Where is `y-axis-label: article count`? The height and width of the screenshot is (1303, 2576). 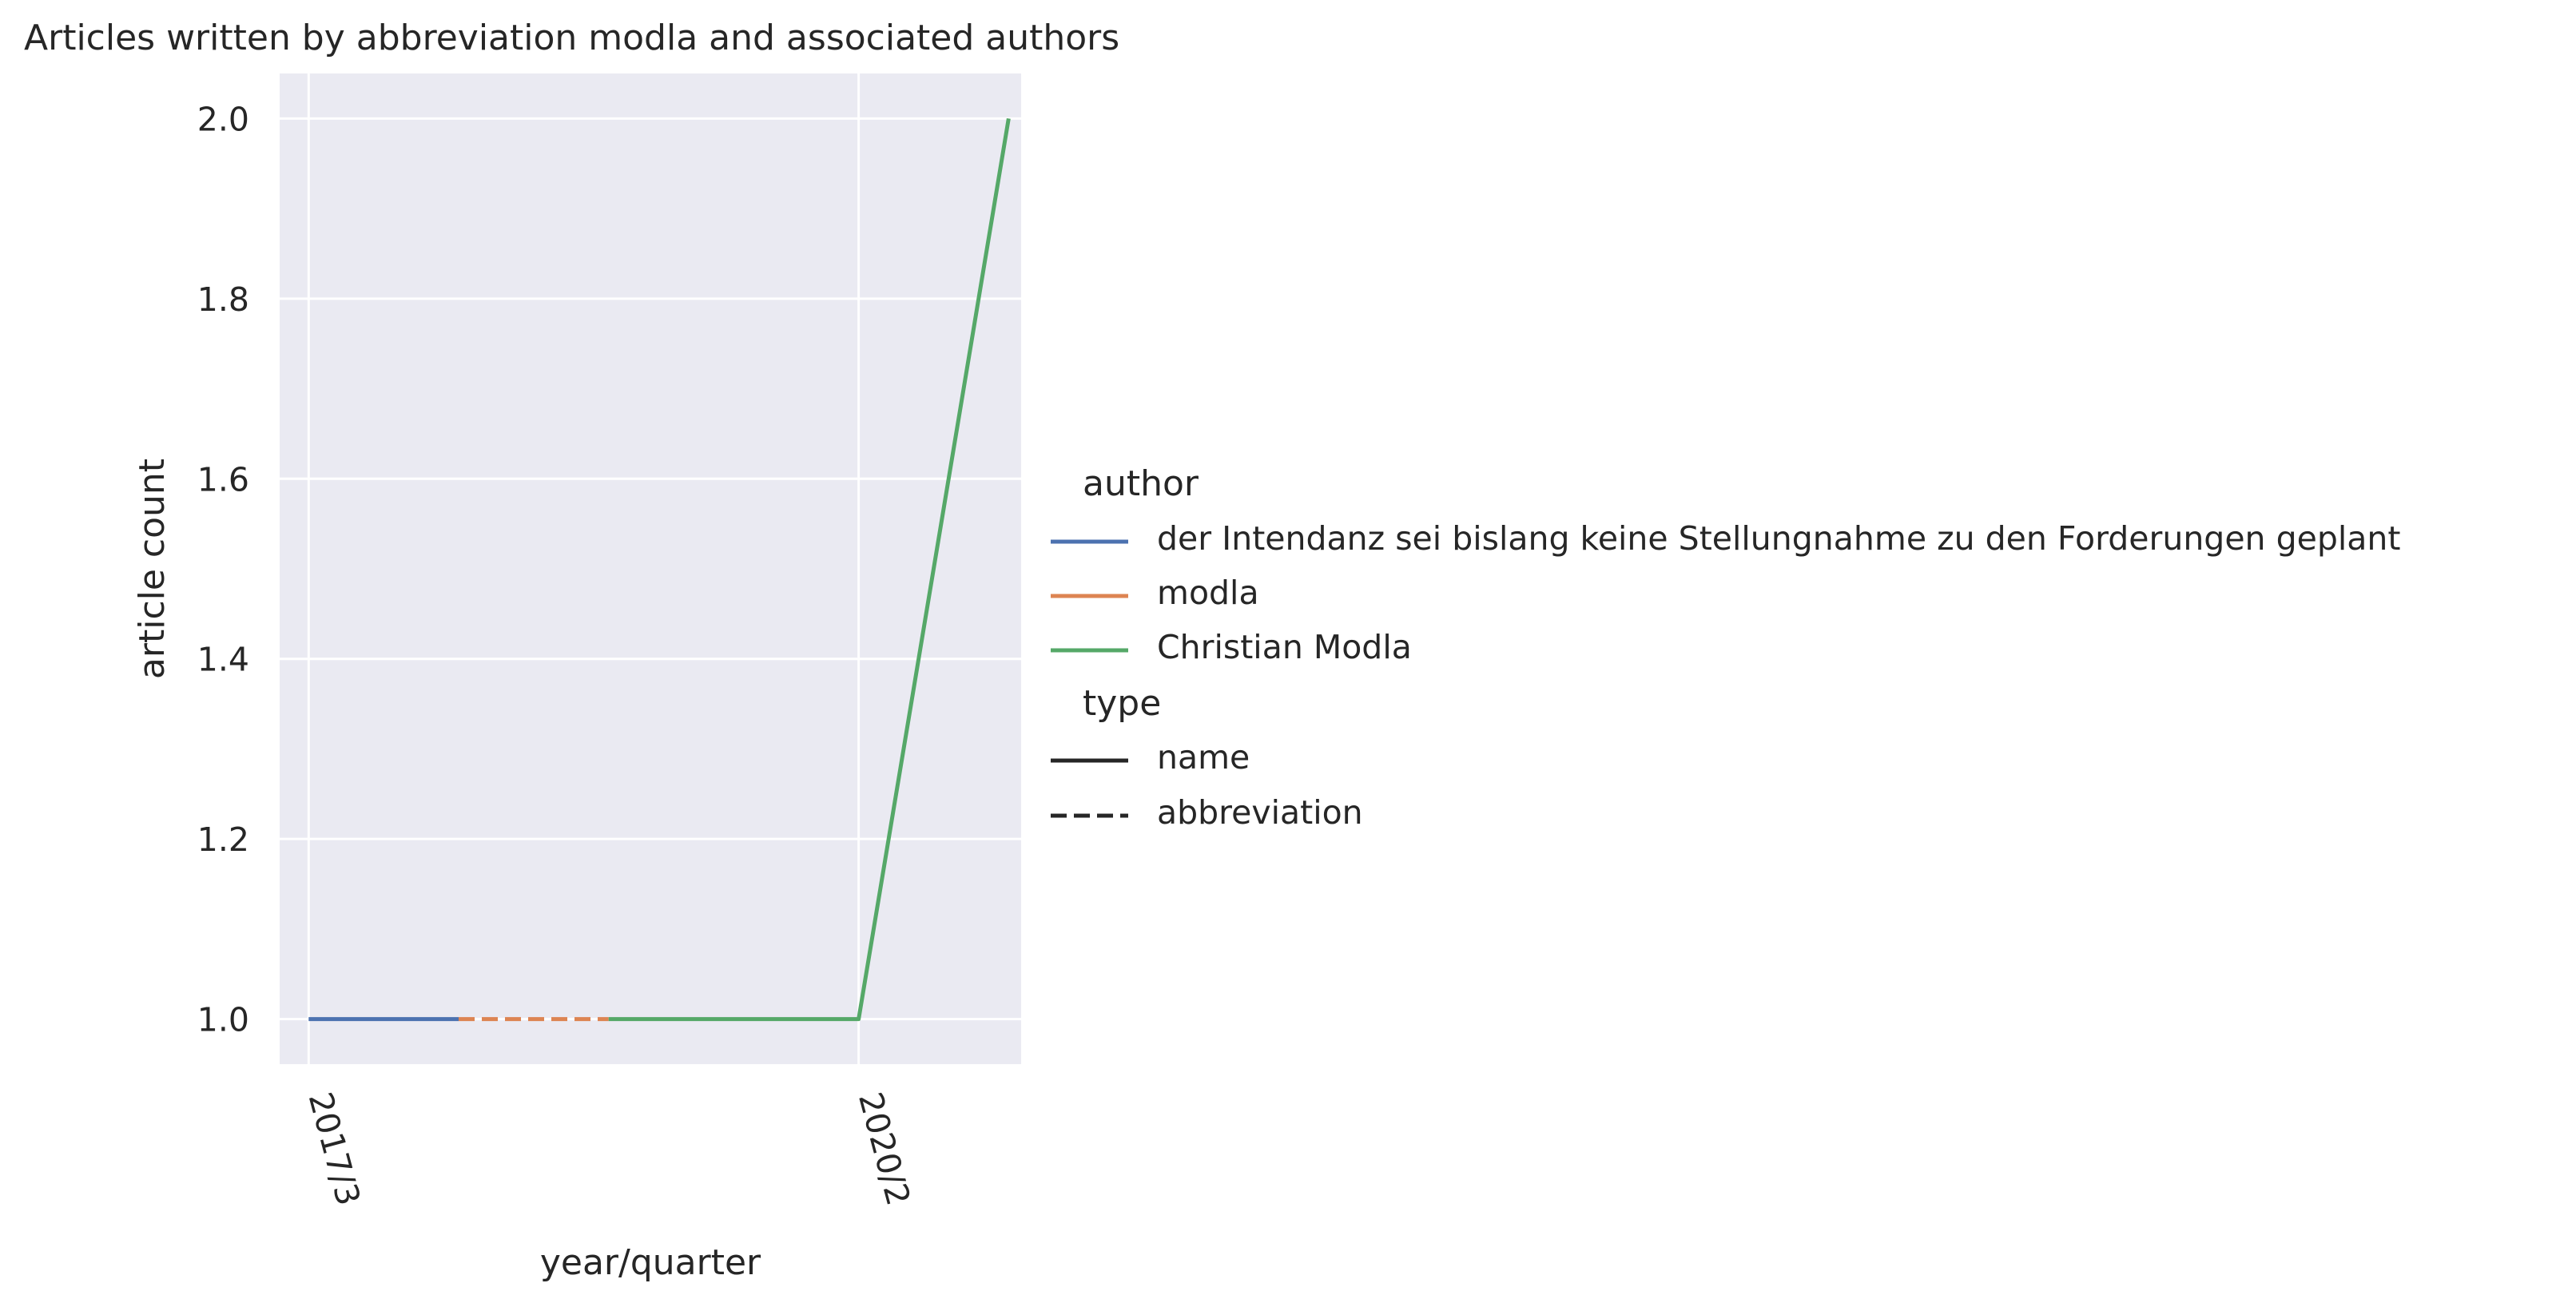 y-axis-label: article count is located at coordinates (152, 569).